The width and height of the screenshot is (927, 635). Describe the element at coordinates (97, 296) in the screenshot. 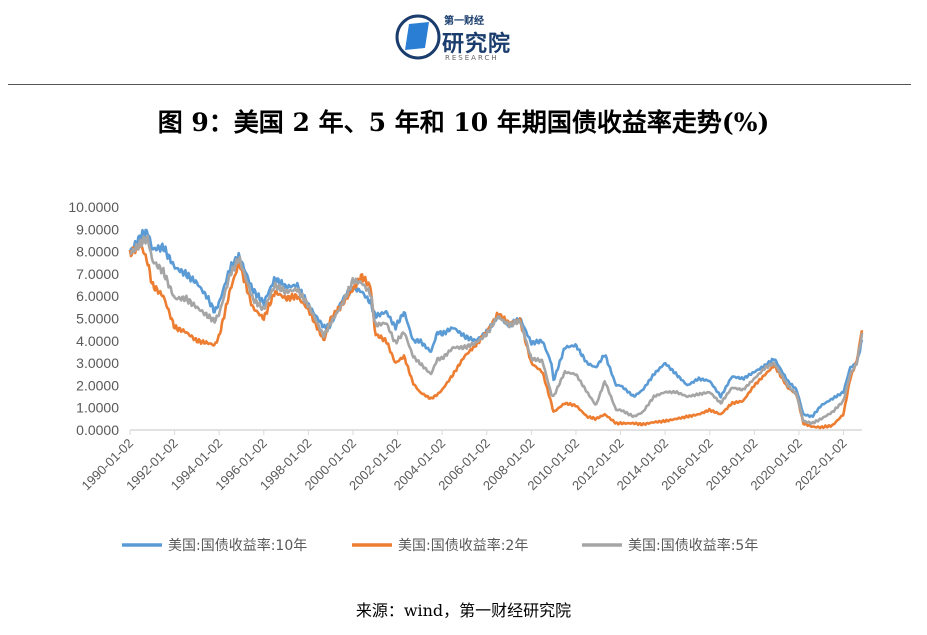

I see `y-tick-label: 6.0000` at that location.